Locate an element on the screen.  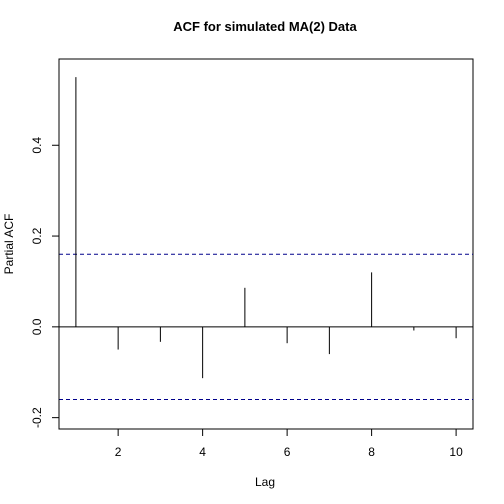
x-tick-label-2: 2 is located at coordinates (118, 452).